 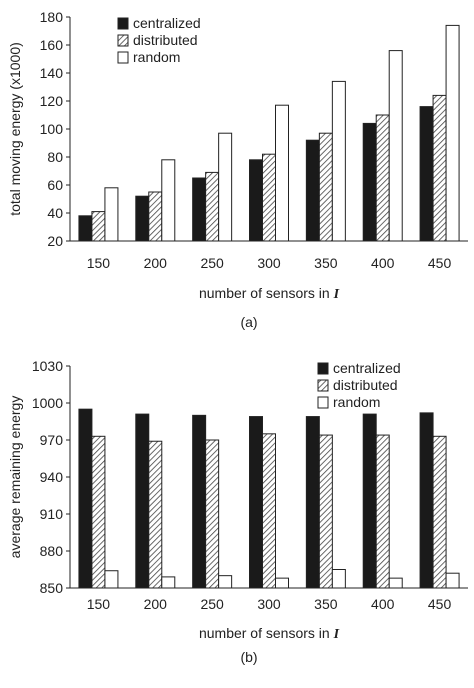 What do you see at coordinates (52, 17) in the screenshot?
I see `y-tick-label: 180` at bounding box center [52, 17].